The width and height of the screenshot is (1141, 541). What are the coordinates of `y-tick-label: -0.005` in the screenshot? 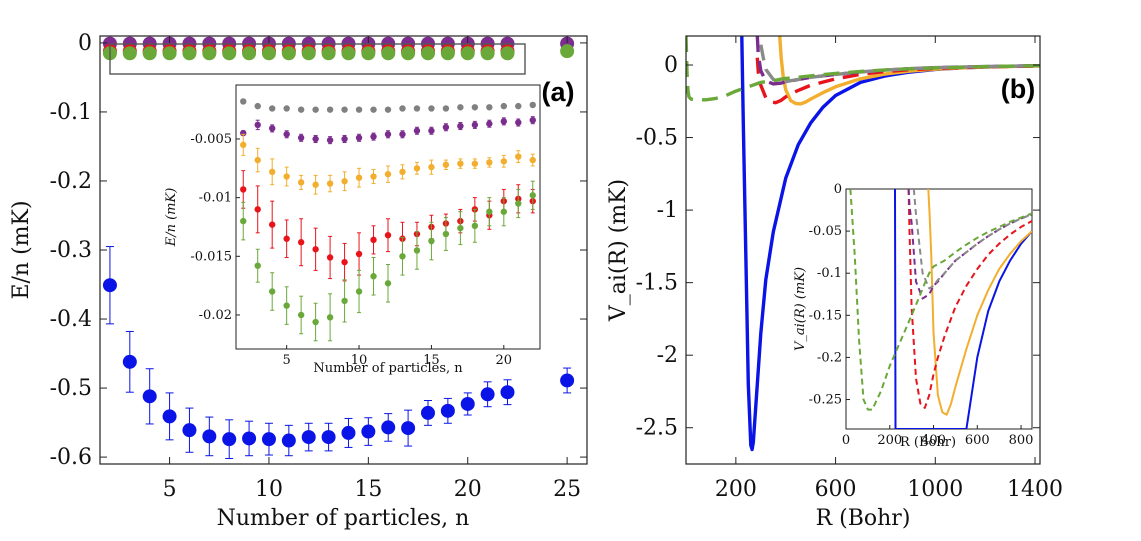 It's located at (211, 139).